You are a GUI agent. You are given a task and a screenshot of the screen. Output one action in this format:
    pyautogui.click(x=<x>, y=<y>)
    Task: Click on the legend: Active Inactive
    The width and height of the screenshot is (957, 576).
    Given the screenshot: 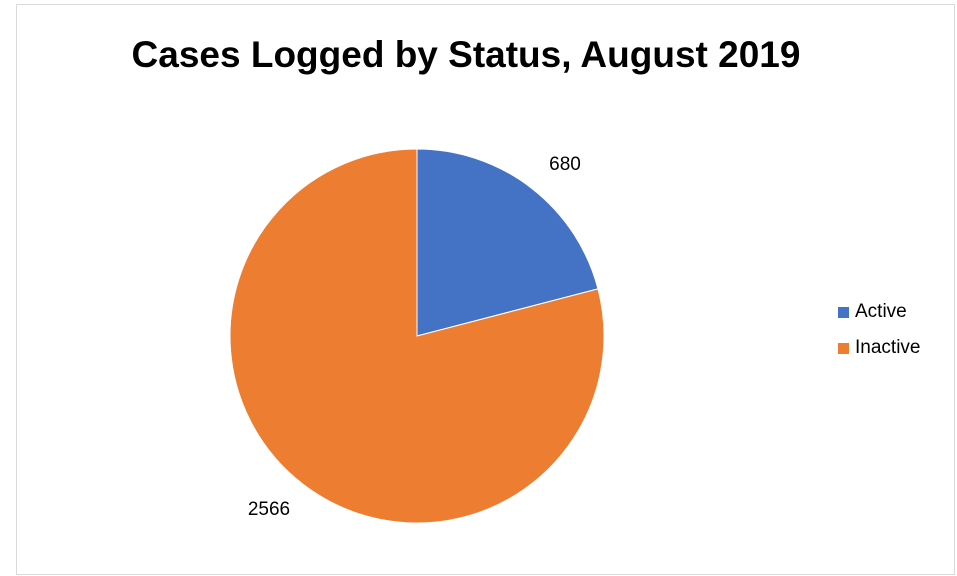 What is the action you would take?
    pyautogui.click(x=879, y=337)
    